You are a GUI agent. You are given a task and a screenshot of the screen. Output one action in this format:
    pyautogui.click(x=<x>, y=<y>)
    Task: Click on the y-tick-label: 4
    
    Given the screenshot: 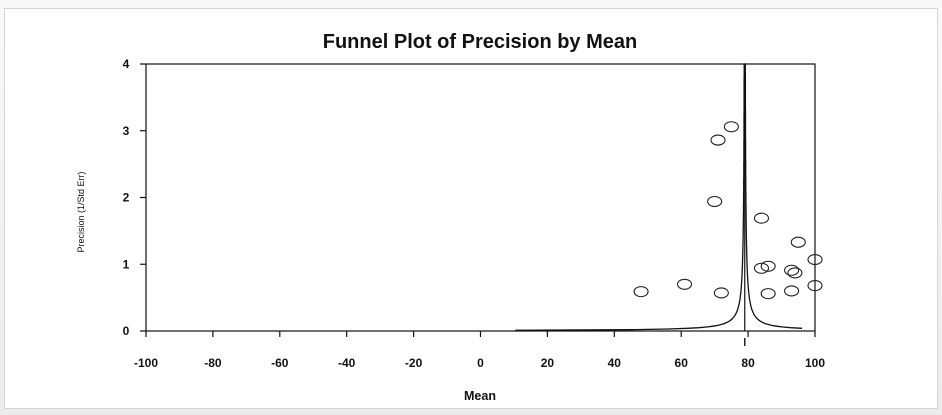 What is the action you would take?
    pyautogui.click(x=126, y=64)
    